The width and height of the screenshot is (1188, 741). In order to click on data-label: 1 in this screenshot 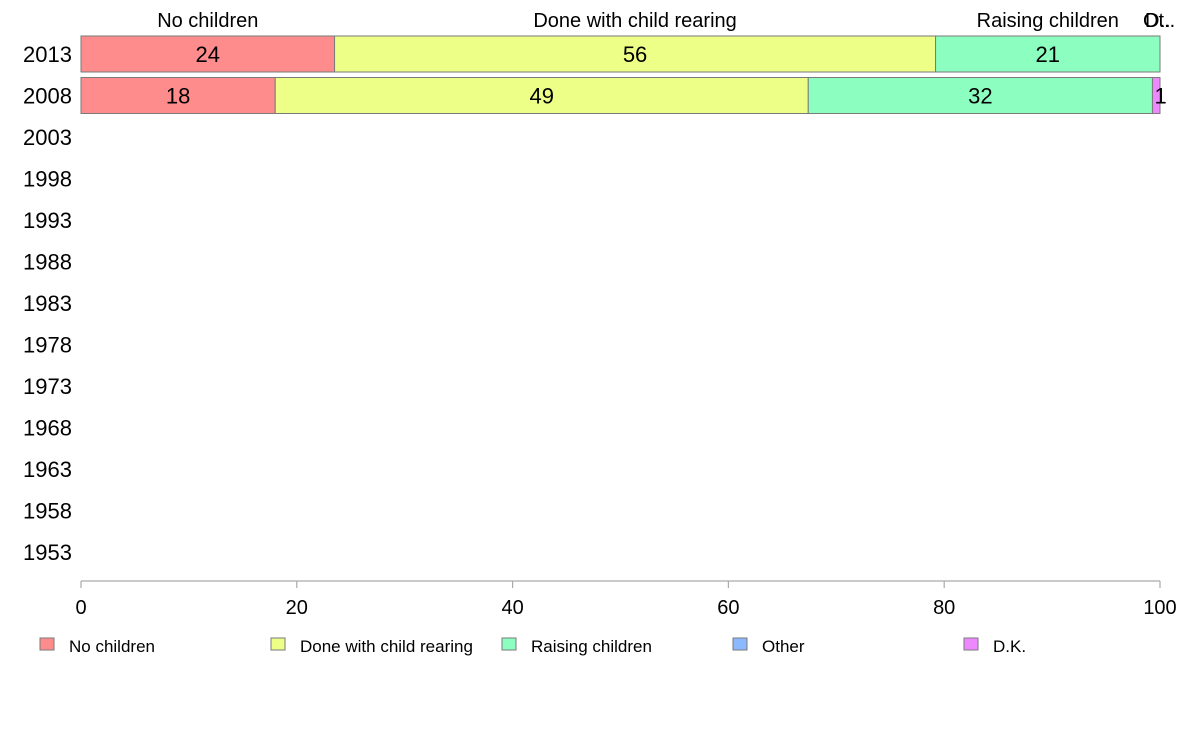, I will do `click(1160, 96)`.